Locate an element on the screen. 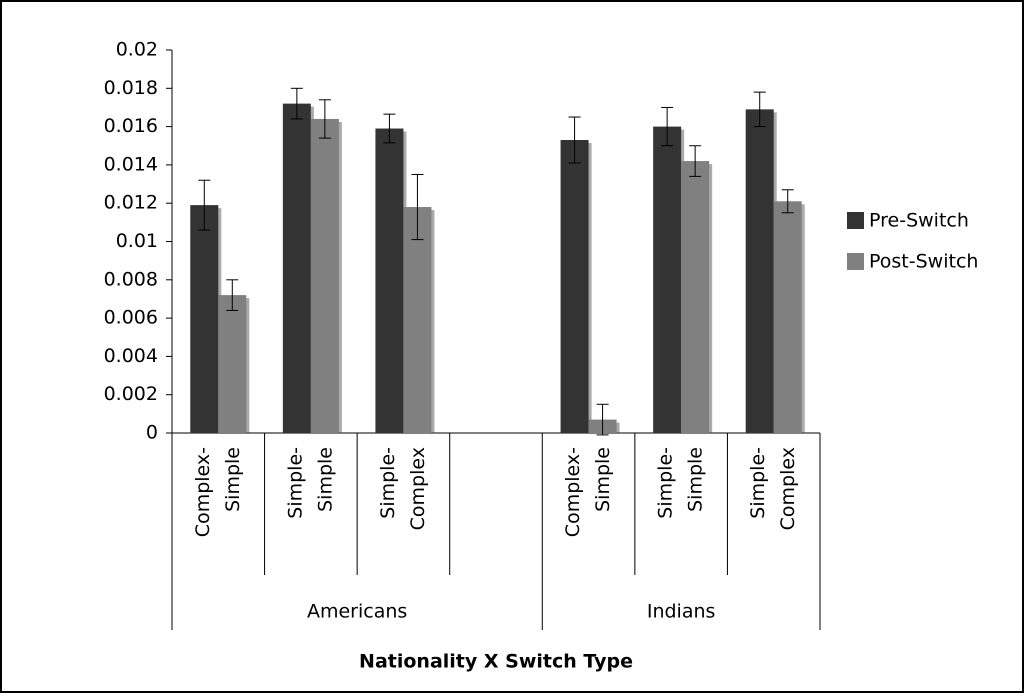 This screenshot has height=698, width=1025. group-label: Indians is located at coordinates (681, 612).